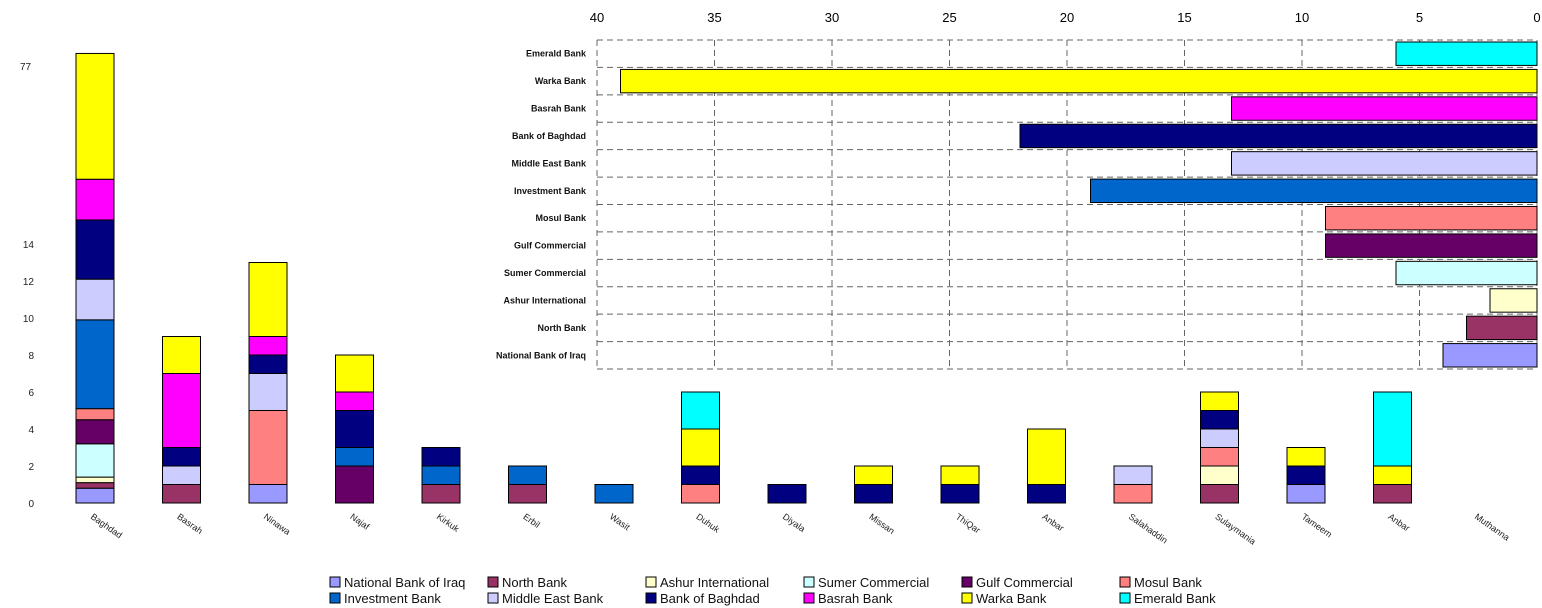 The height and width of the screenshot is (608, 1542). Describe the element at coordinates (1219, 420) in the screenshot. I see `bar-sulaymania-bank-of-baghdad` at that location.